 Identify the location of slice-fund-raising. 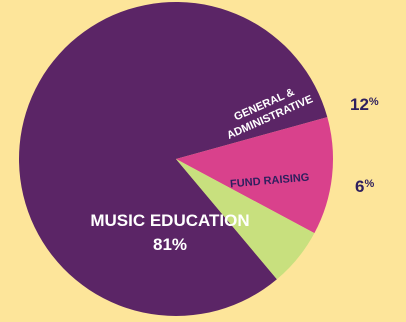
(245, 219).